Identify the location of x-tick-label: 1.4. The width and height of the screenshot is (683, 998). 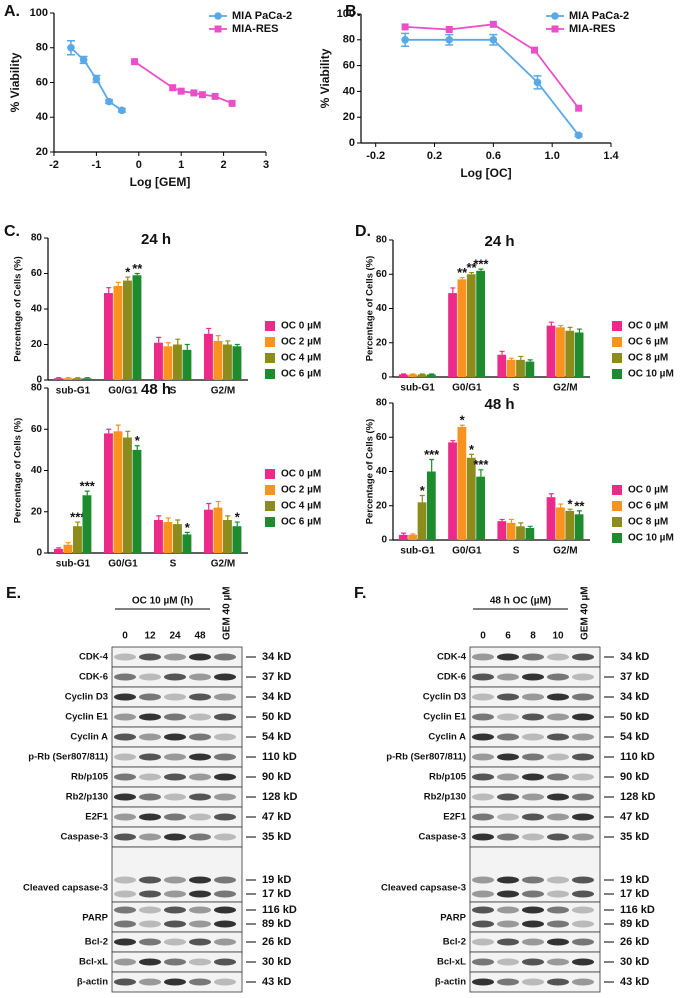
(611, 156).